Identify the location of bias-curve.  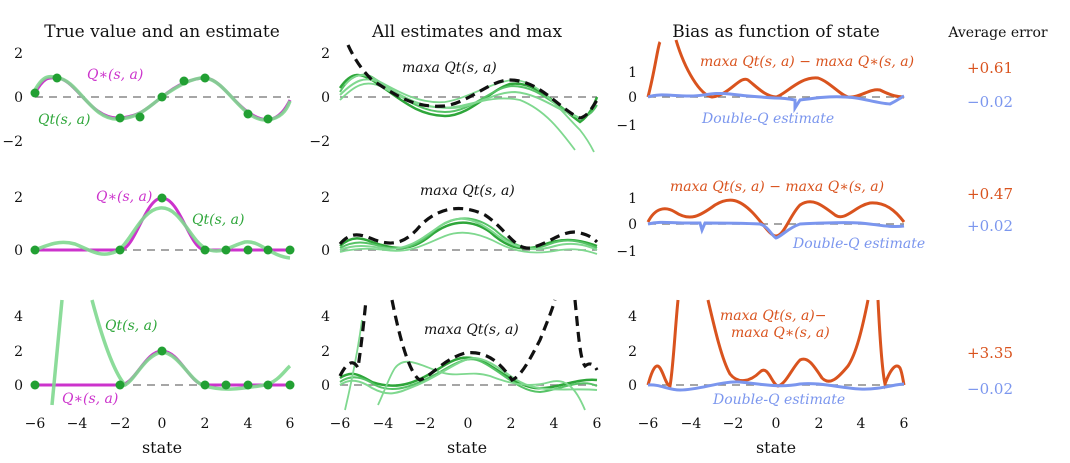
(776, 344).